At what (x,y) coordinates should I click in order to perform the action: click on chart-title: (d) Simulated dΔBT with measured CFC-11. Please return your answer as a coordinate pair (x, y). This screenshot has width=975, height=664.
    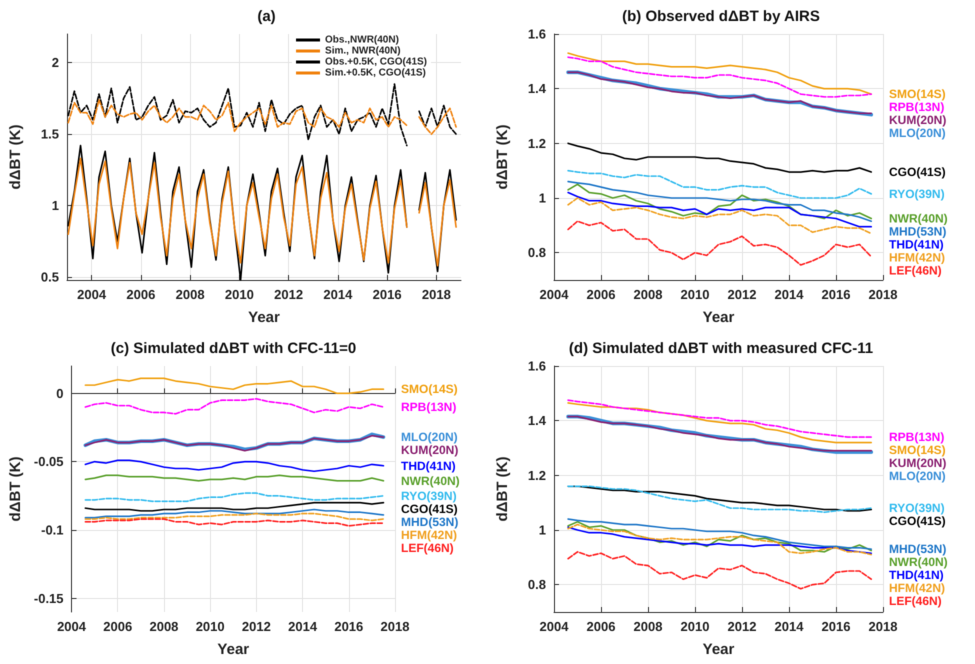
    Looking at the image, I should click on (721, 348).